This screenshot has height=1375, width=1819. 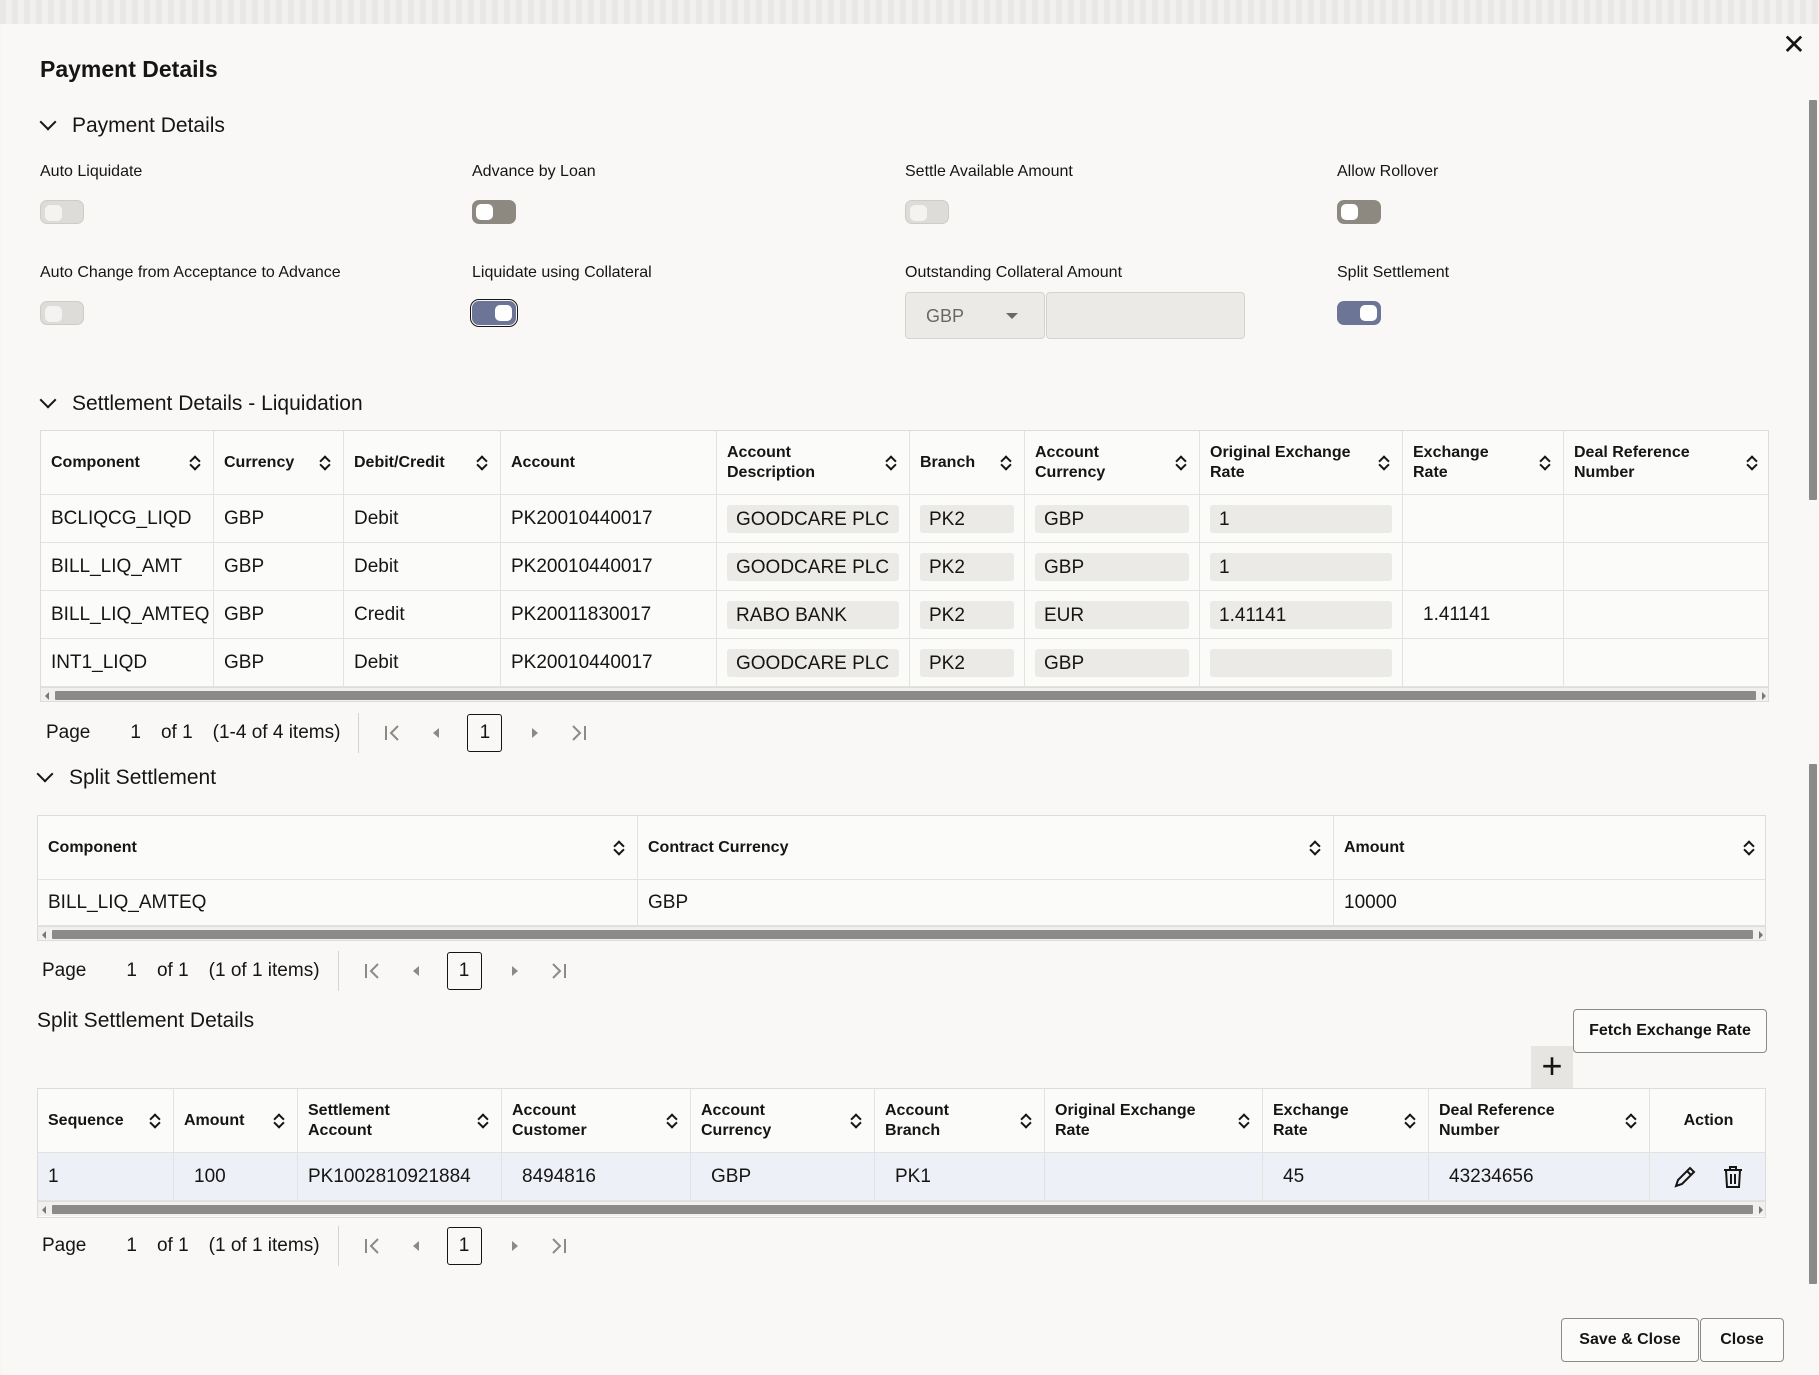 I want to click on fetch-exchange-rate-button: Fetch Exchange Rate, so click(x=1670, y=1031).